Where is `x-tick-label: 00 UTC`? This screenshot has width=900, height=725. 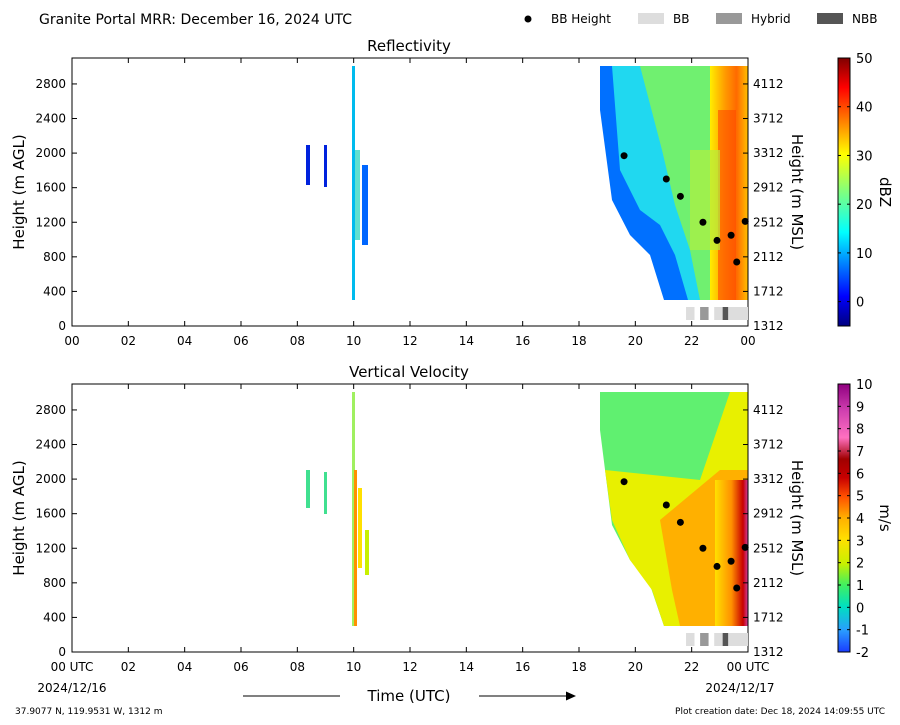
x-tick-label: 00 UTC is located at coordinates (72, 667).